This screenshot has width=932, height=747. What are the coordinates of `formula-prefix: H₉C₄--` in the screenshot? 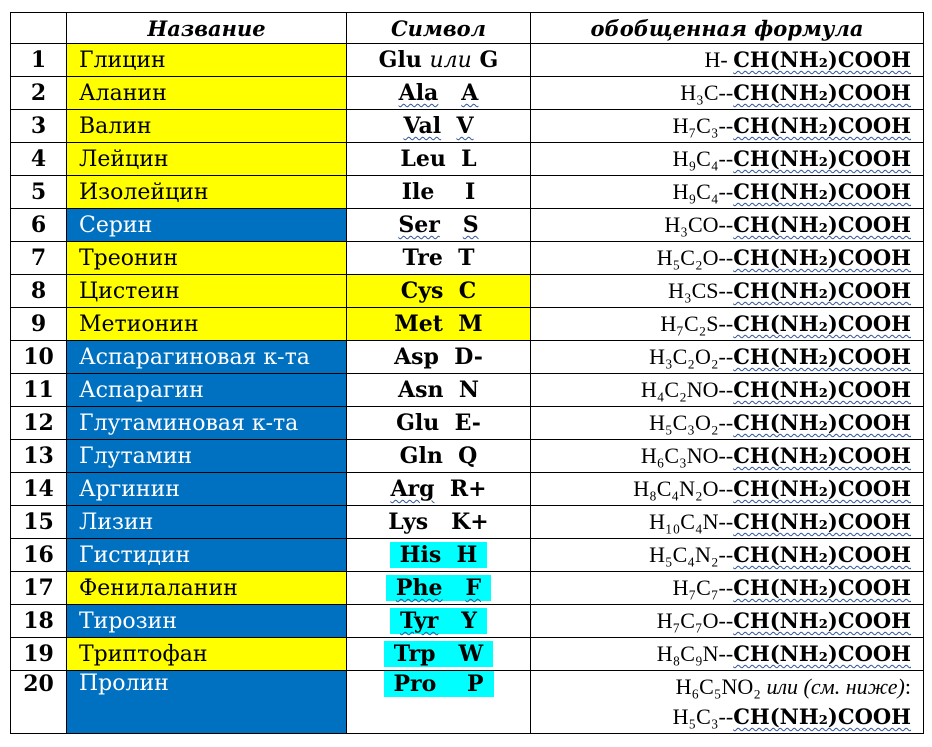 It's located at (703, 158).